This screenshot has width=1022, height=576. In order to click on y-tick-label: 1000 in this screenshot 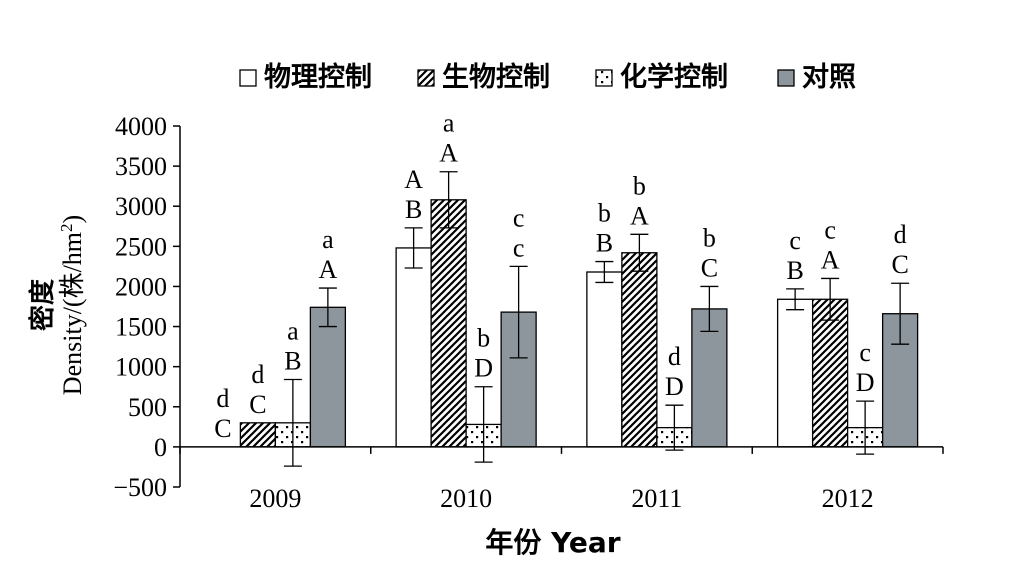, I will do `click(141, 367)`.